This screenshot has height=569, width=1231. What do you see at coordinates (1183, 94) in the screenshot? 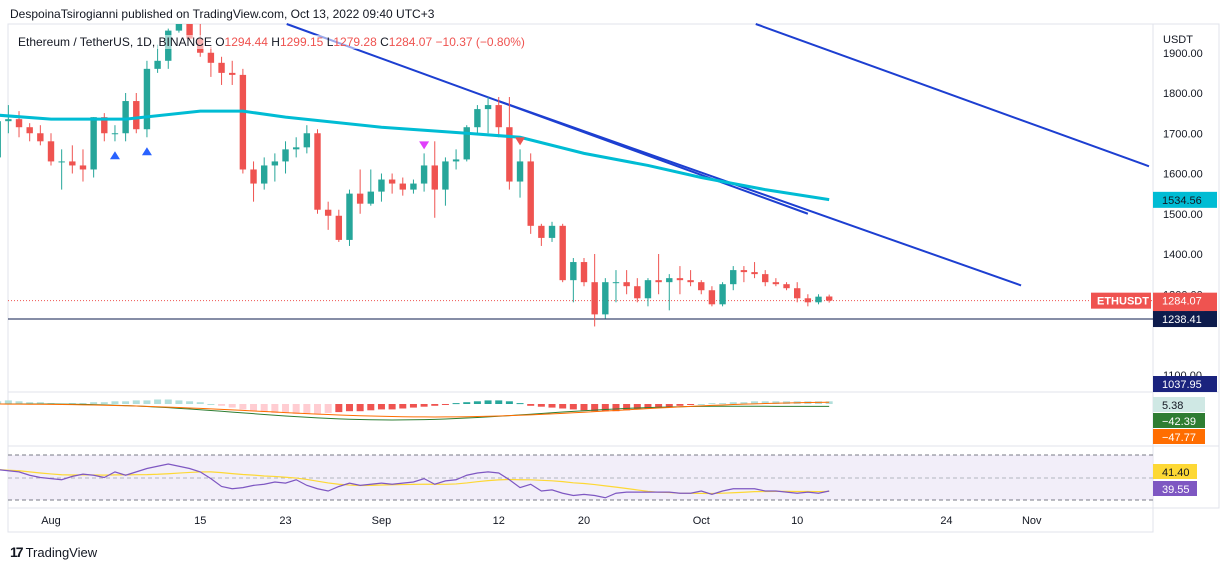
I see `price-tick-label: 1800.00` at bounding box center [1183, 94].